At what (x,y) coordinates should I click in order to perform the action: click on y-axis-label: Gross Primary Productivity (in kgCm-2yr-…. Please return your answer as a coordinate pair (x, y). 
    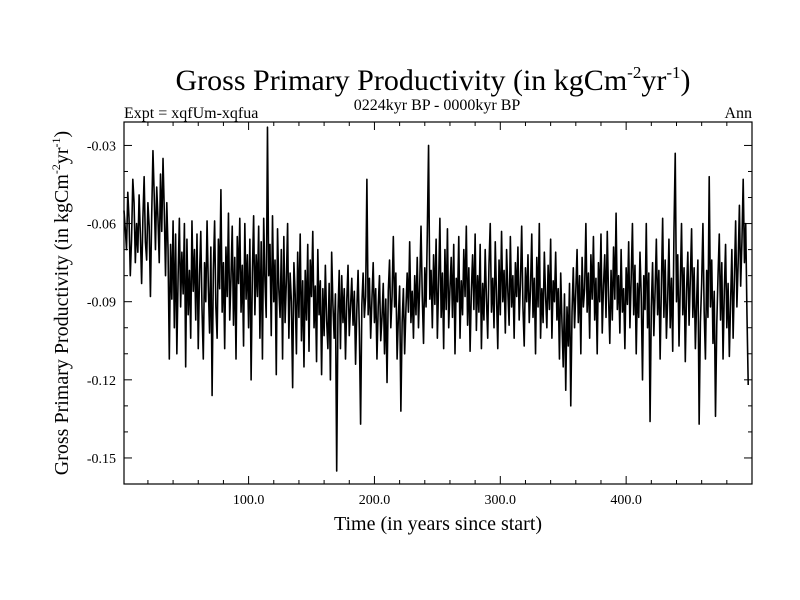
    Looking at the image, I should click on (61, 303).